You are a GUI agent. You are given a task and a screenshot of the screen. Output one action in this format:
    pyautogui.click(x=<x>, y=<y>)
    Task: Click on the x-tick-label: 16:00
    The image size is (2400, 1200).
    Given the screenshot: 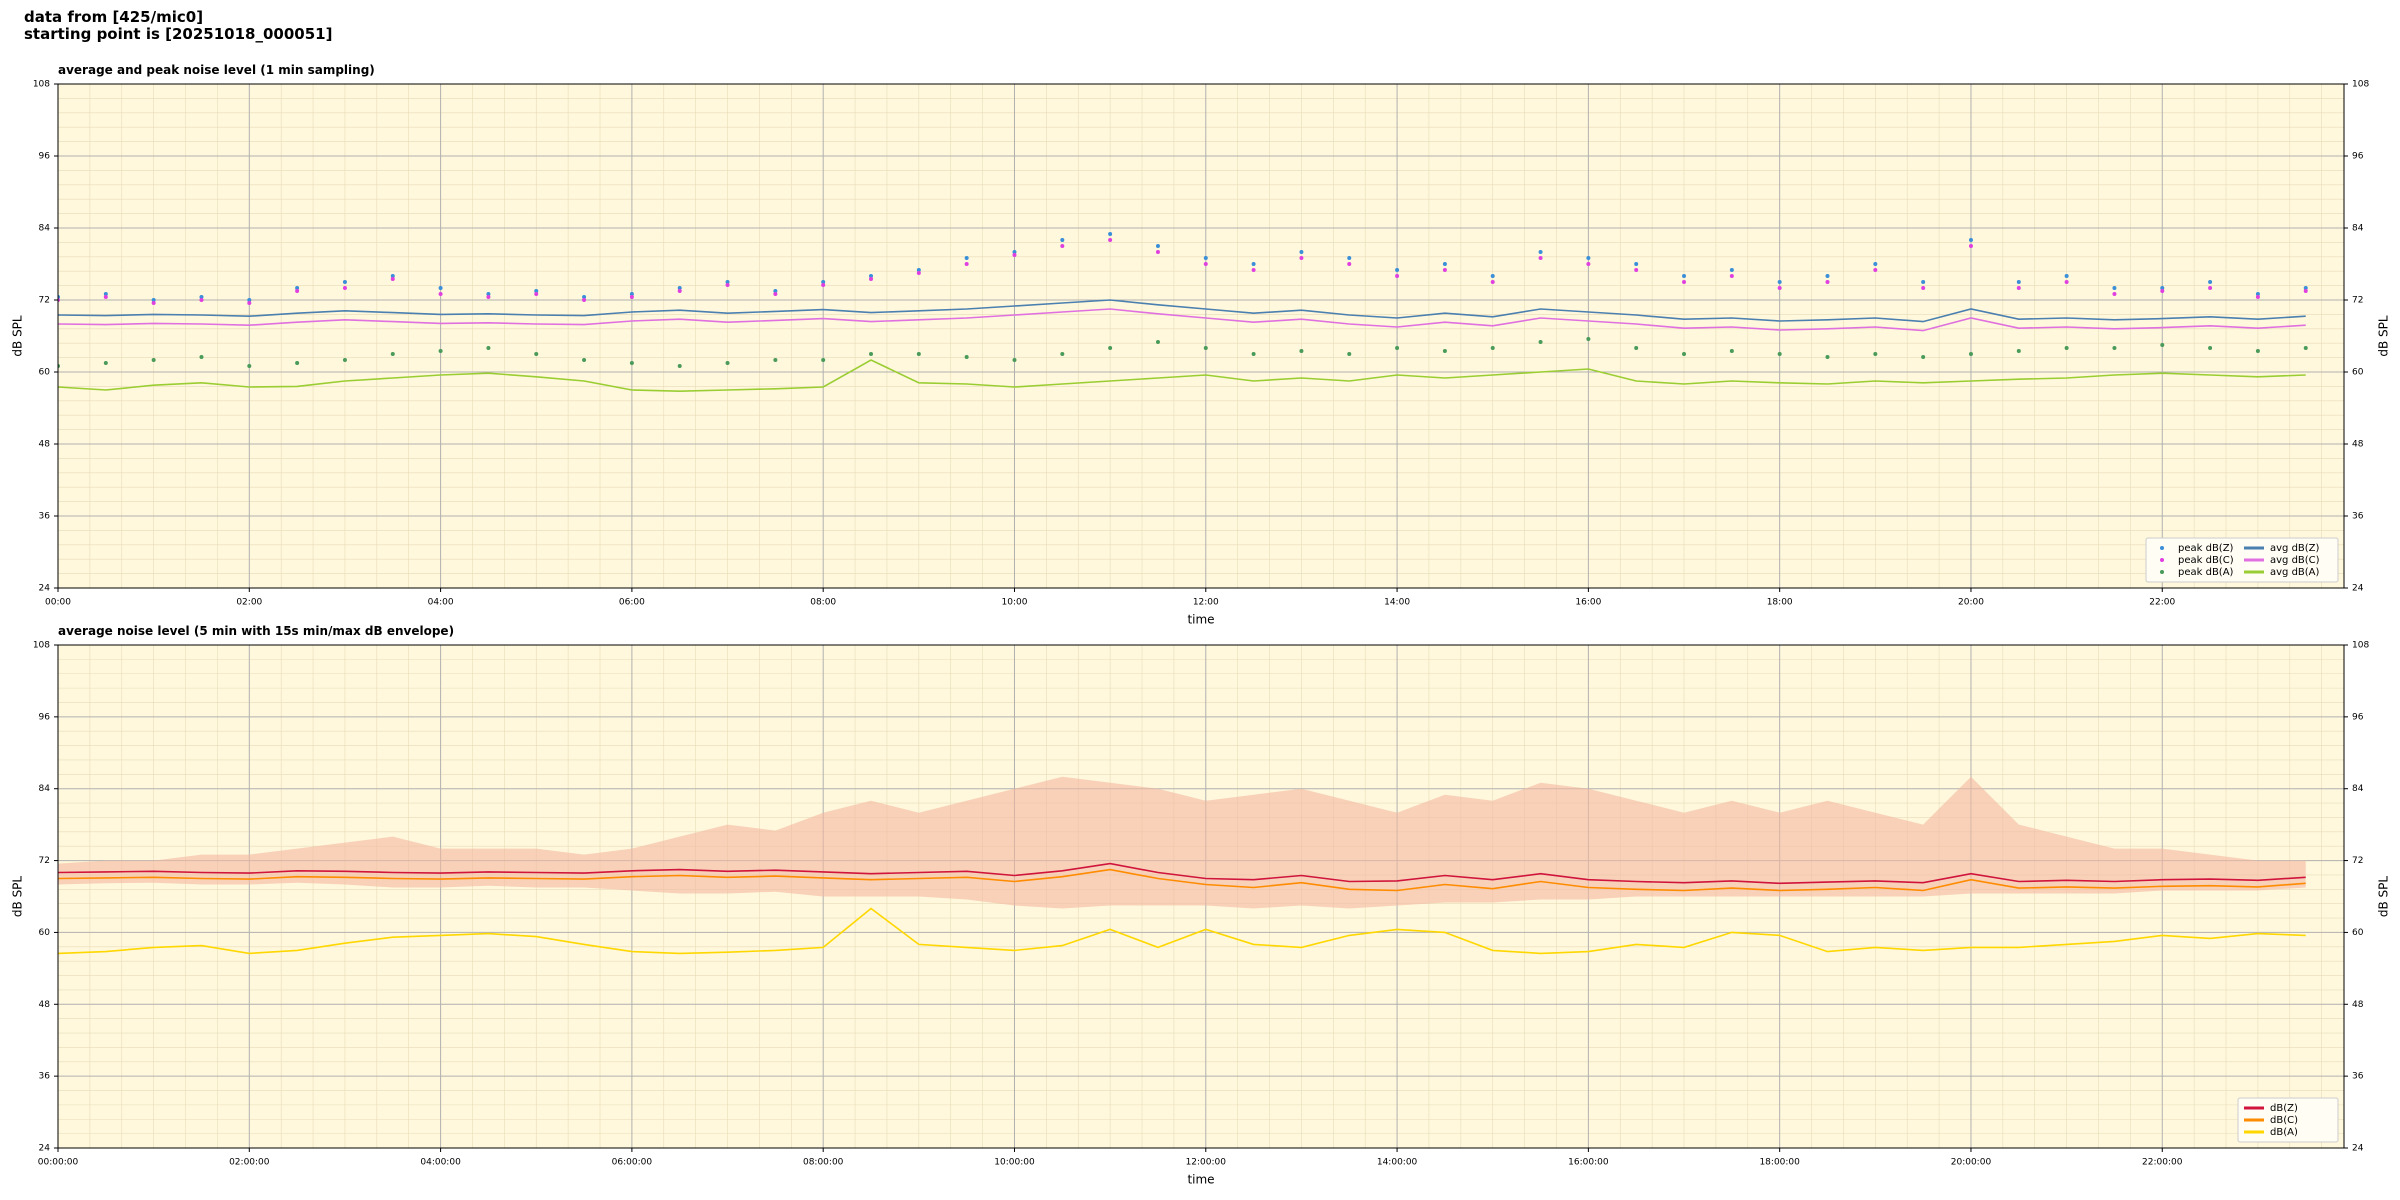 What is the action you would take?
    pyautogui.click(x=1588, y=603)
    